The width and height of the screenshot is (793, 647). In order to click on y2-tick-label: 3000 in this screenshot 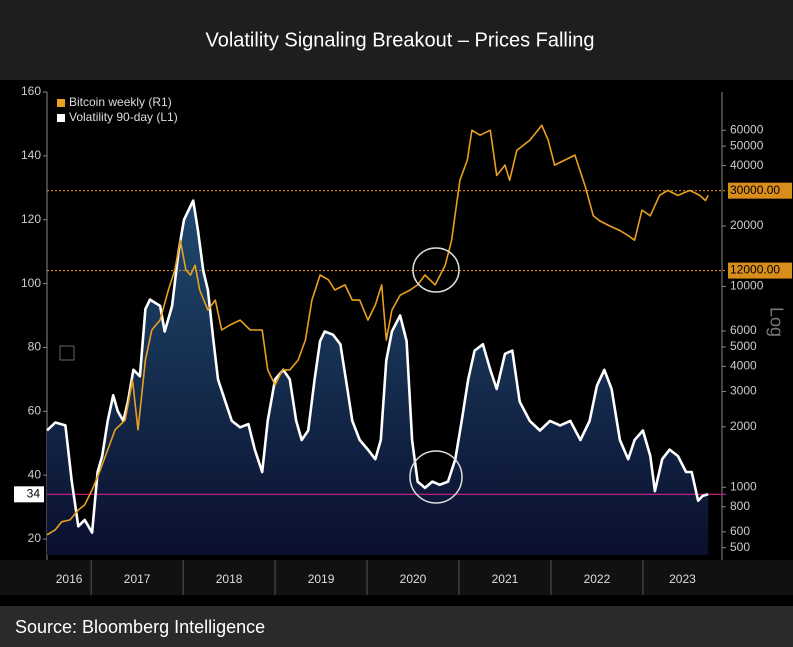, I will do `click(743, 391)`.